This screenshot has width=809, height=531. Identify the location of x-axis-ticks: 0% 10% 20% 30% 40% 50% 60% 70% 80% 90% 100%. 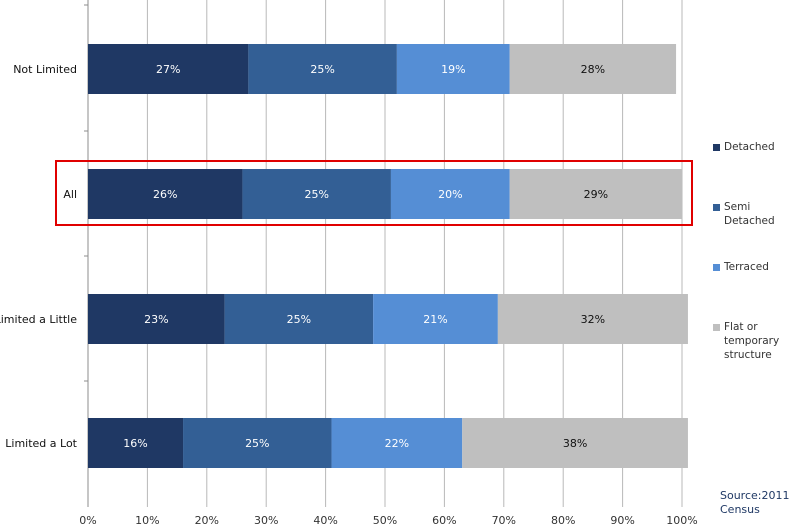
(388, 520).